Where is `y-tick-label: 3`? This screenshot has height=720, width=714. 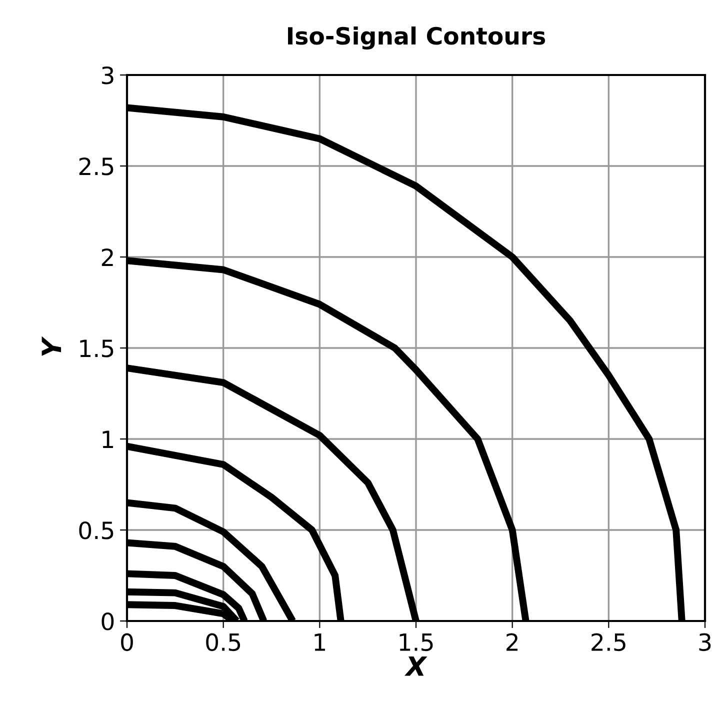 y-tick-label: 3 is located at coordinates (108, 75).